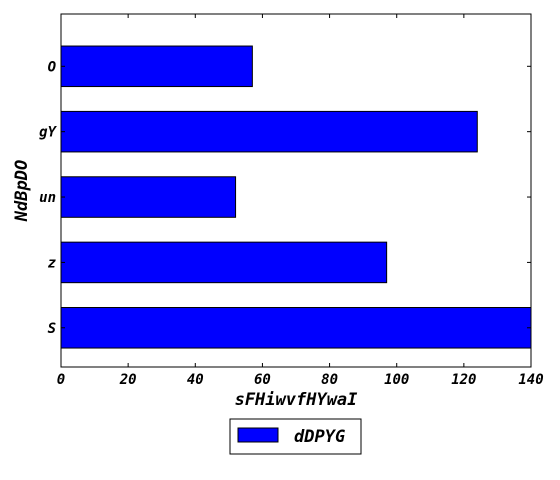 This screenshot has height=480, width=560. I want to click on x-tick-label: 120, so click(463, 380).